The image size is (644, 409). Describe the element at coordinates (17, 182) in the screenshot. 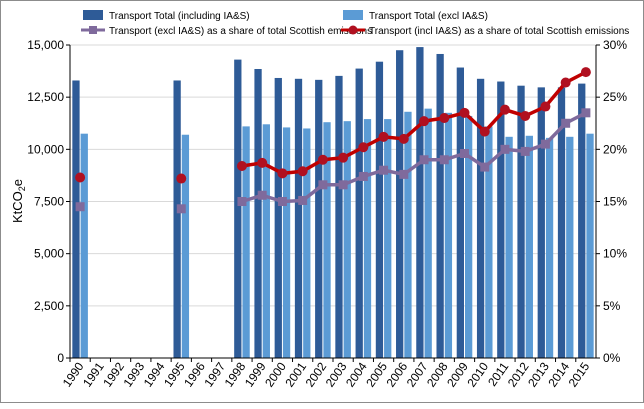

I see `y-axis-label-suffix: e` at that location.